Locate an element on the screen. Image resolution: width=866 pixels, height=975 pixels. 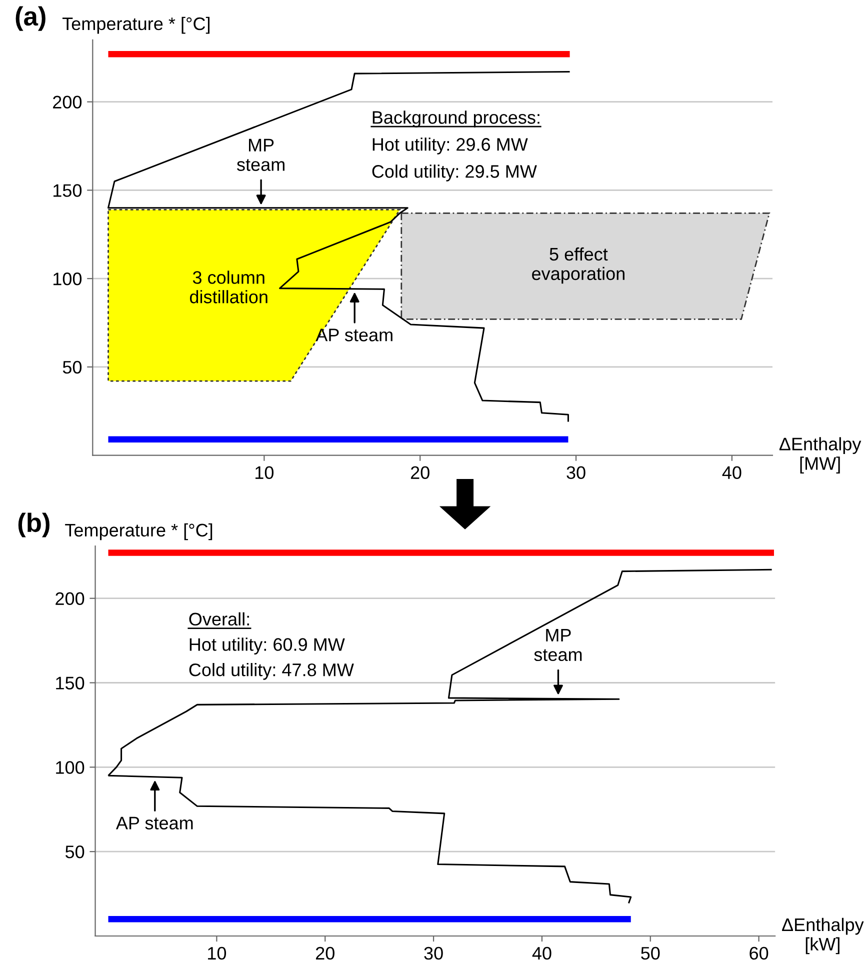
x-axis-title: ΔEnthalpy [kW] is located at coordinates (823, 936).